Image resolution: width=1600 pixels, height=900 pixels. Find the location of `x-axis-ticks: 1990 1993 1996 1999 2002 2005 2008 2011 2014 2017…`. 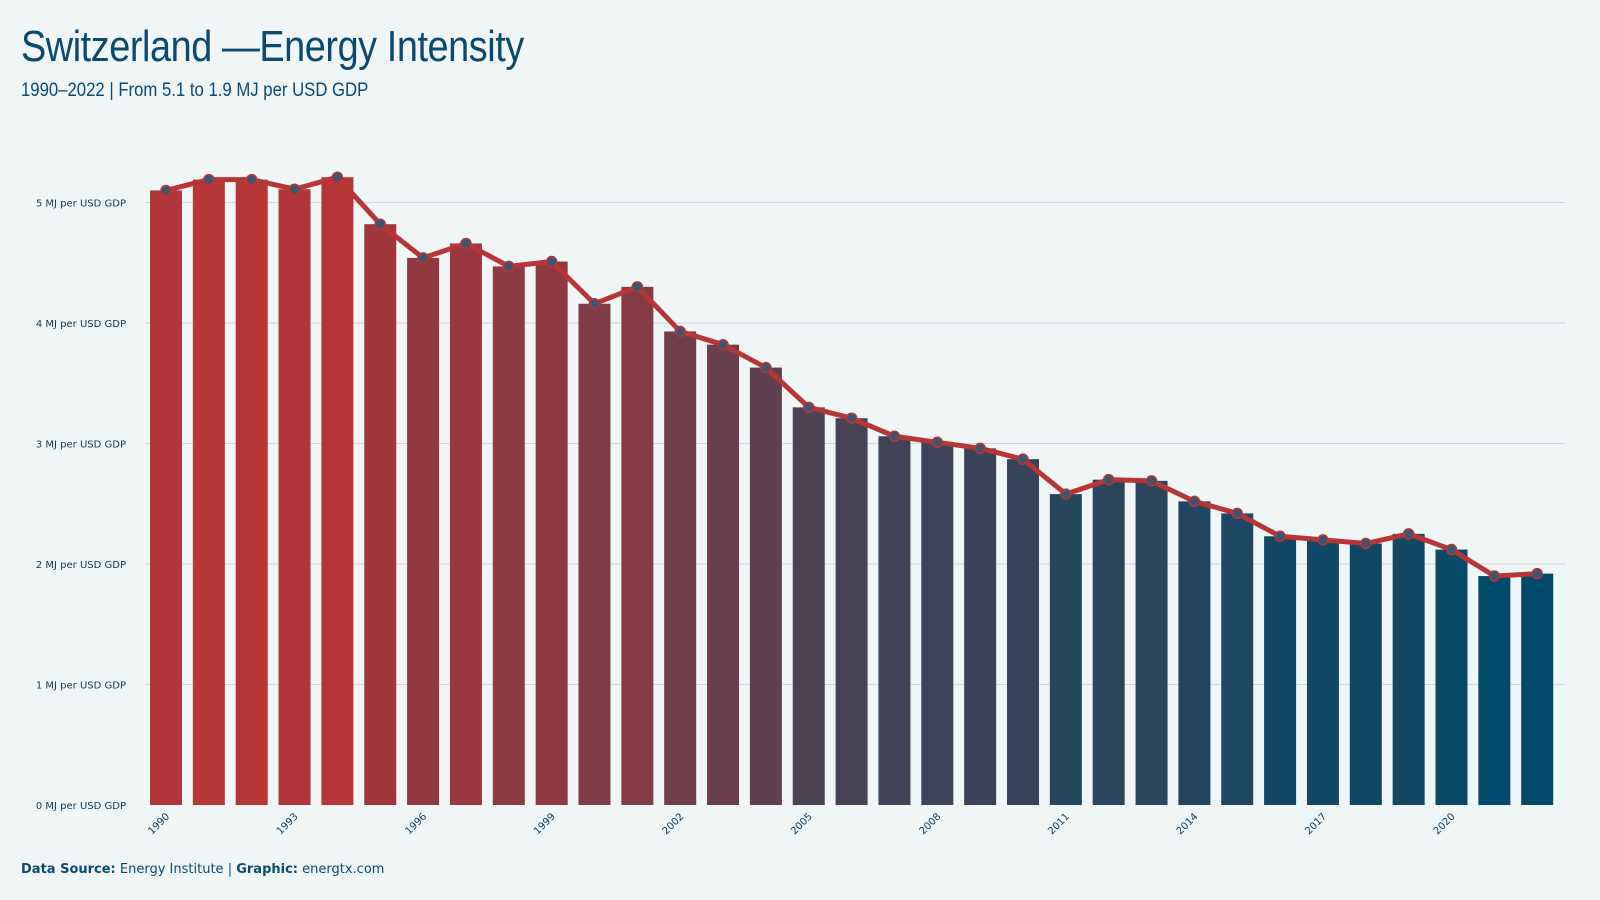

x-axis-ticks: 1990 1993 1996 1999 2002 2005 2008 2011 2014 2017… is located at coordinates (801, 824).